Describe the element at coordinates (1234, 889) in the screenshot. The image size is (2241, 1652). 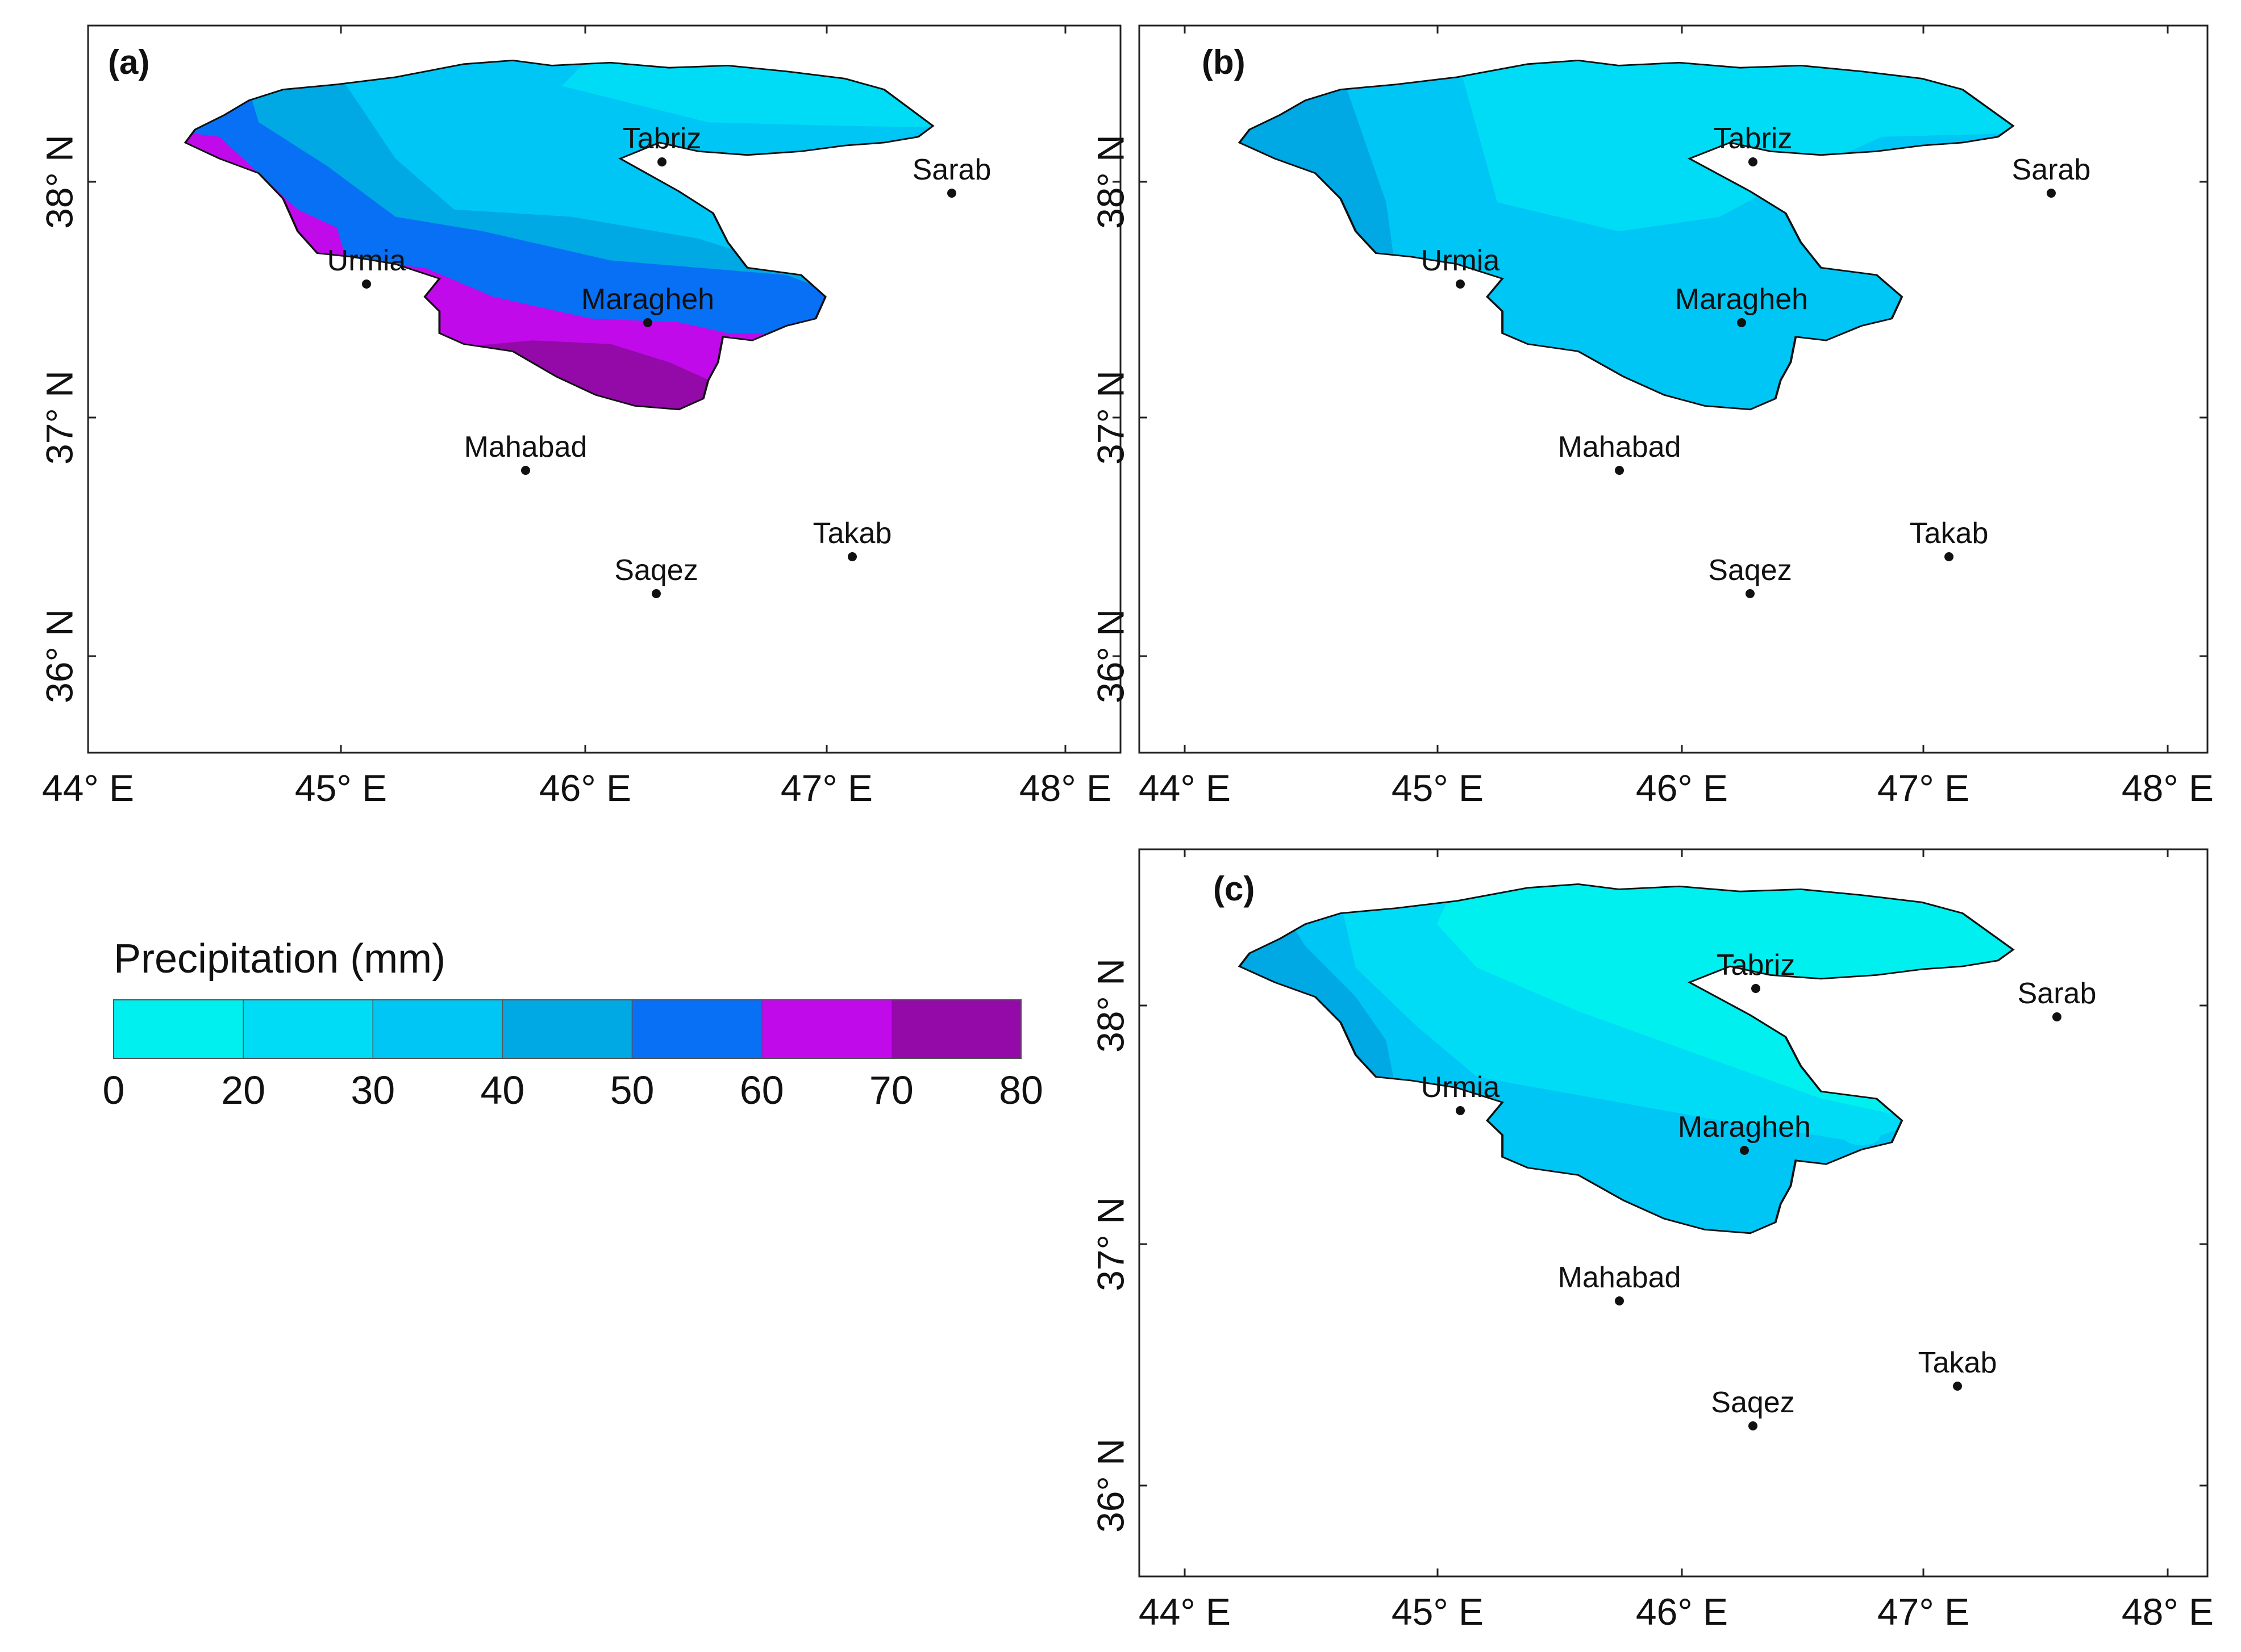
I see `panel-label: (c)` at that location.